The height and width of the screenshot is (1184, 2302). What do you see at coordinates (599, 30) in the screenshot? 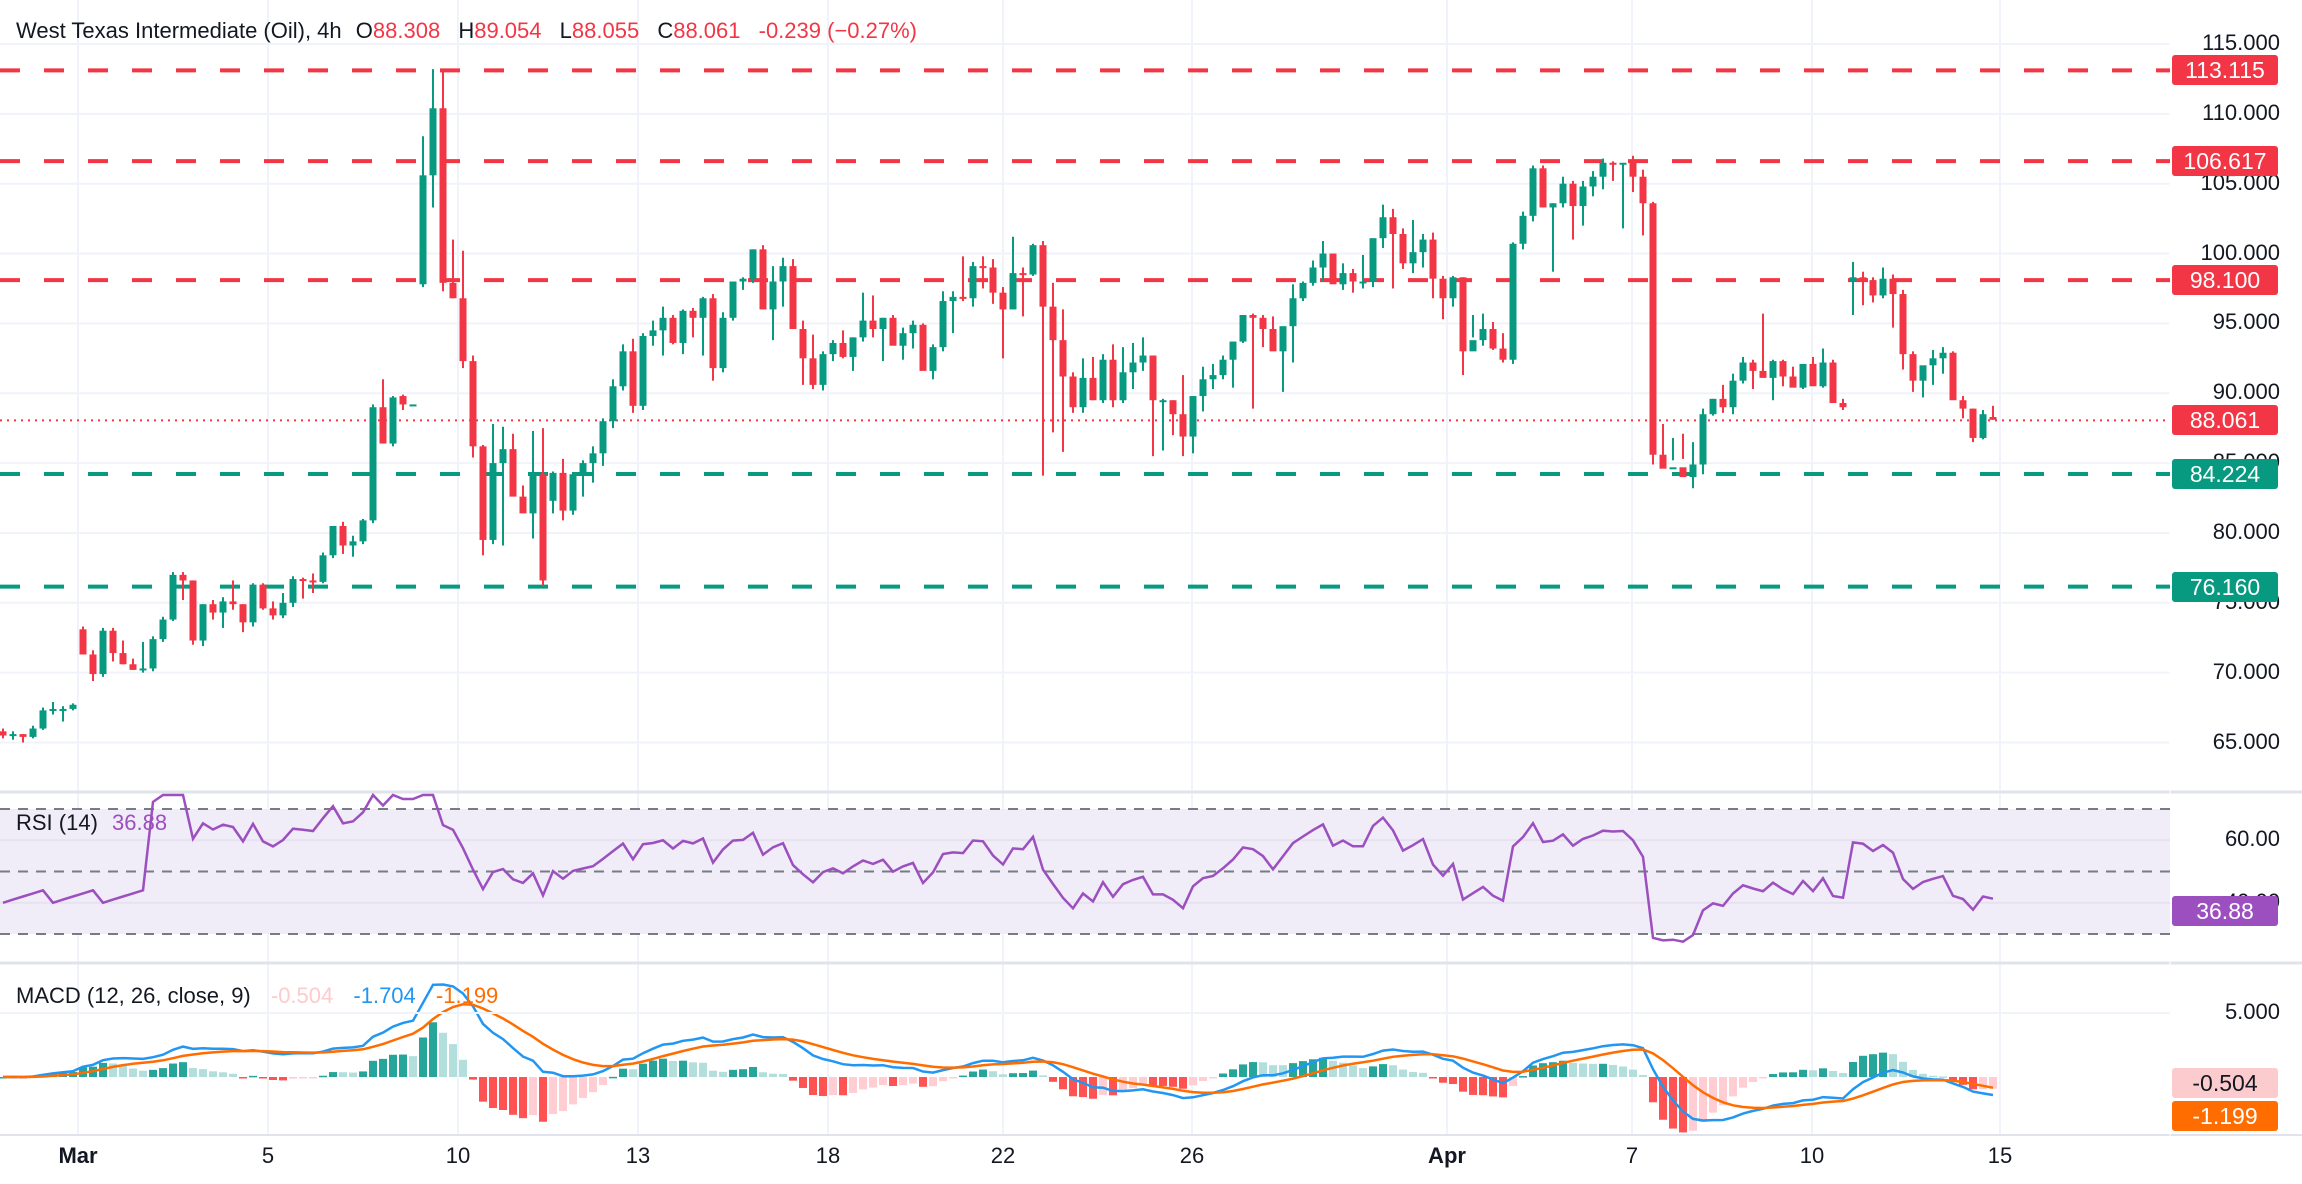
I see `ohlc-low: L88.055` at bounding box center [599, 30].